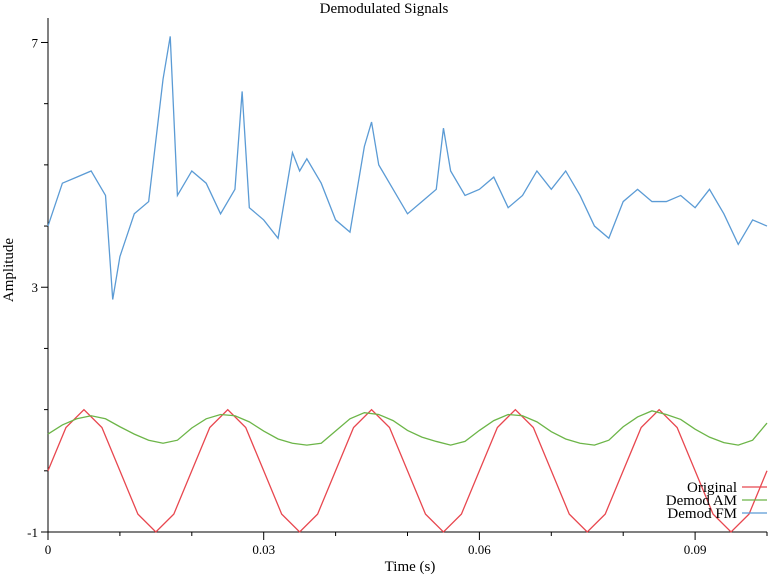  I want to click on legend-entry-original: Original, so click(727, 488).